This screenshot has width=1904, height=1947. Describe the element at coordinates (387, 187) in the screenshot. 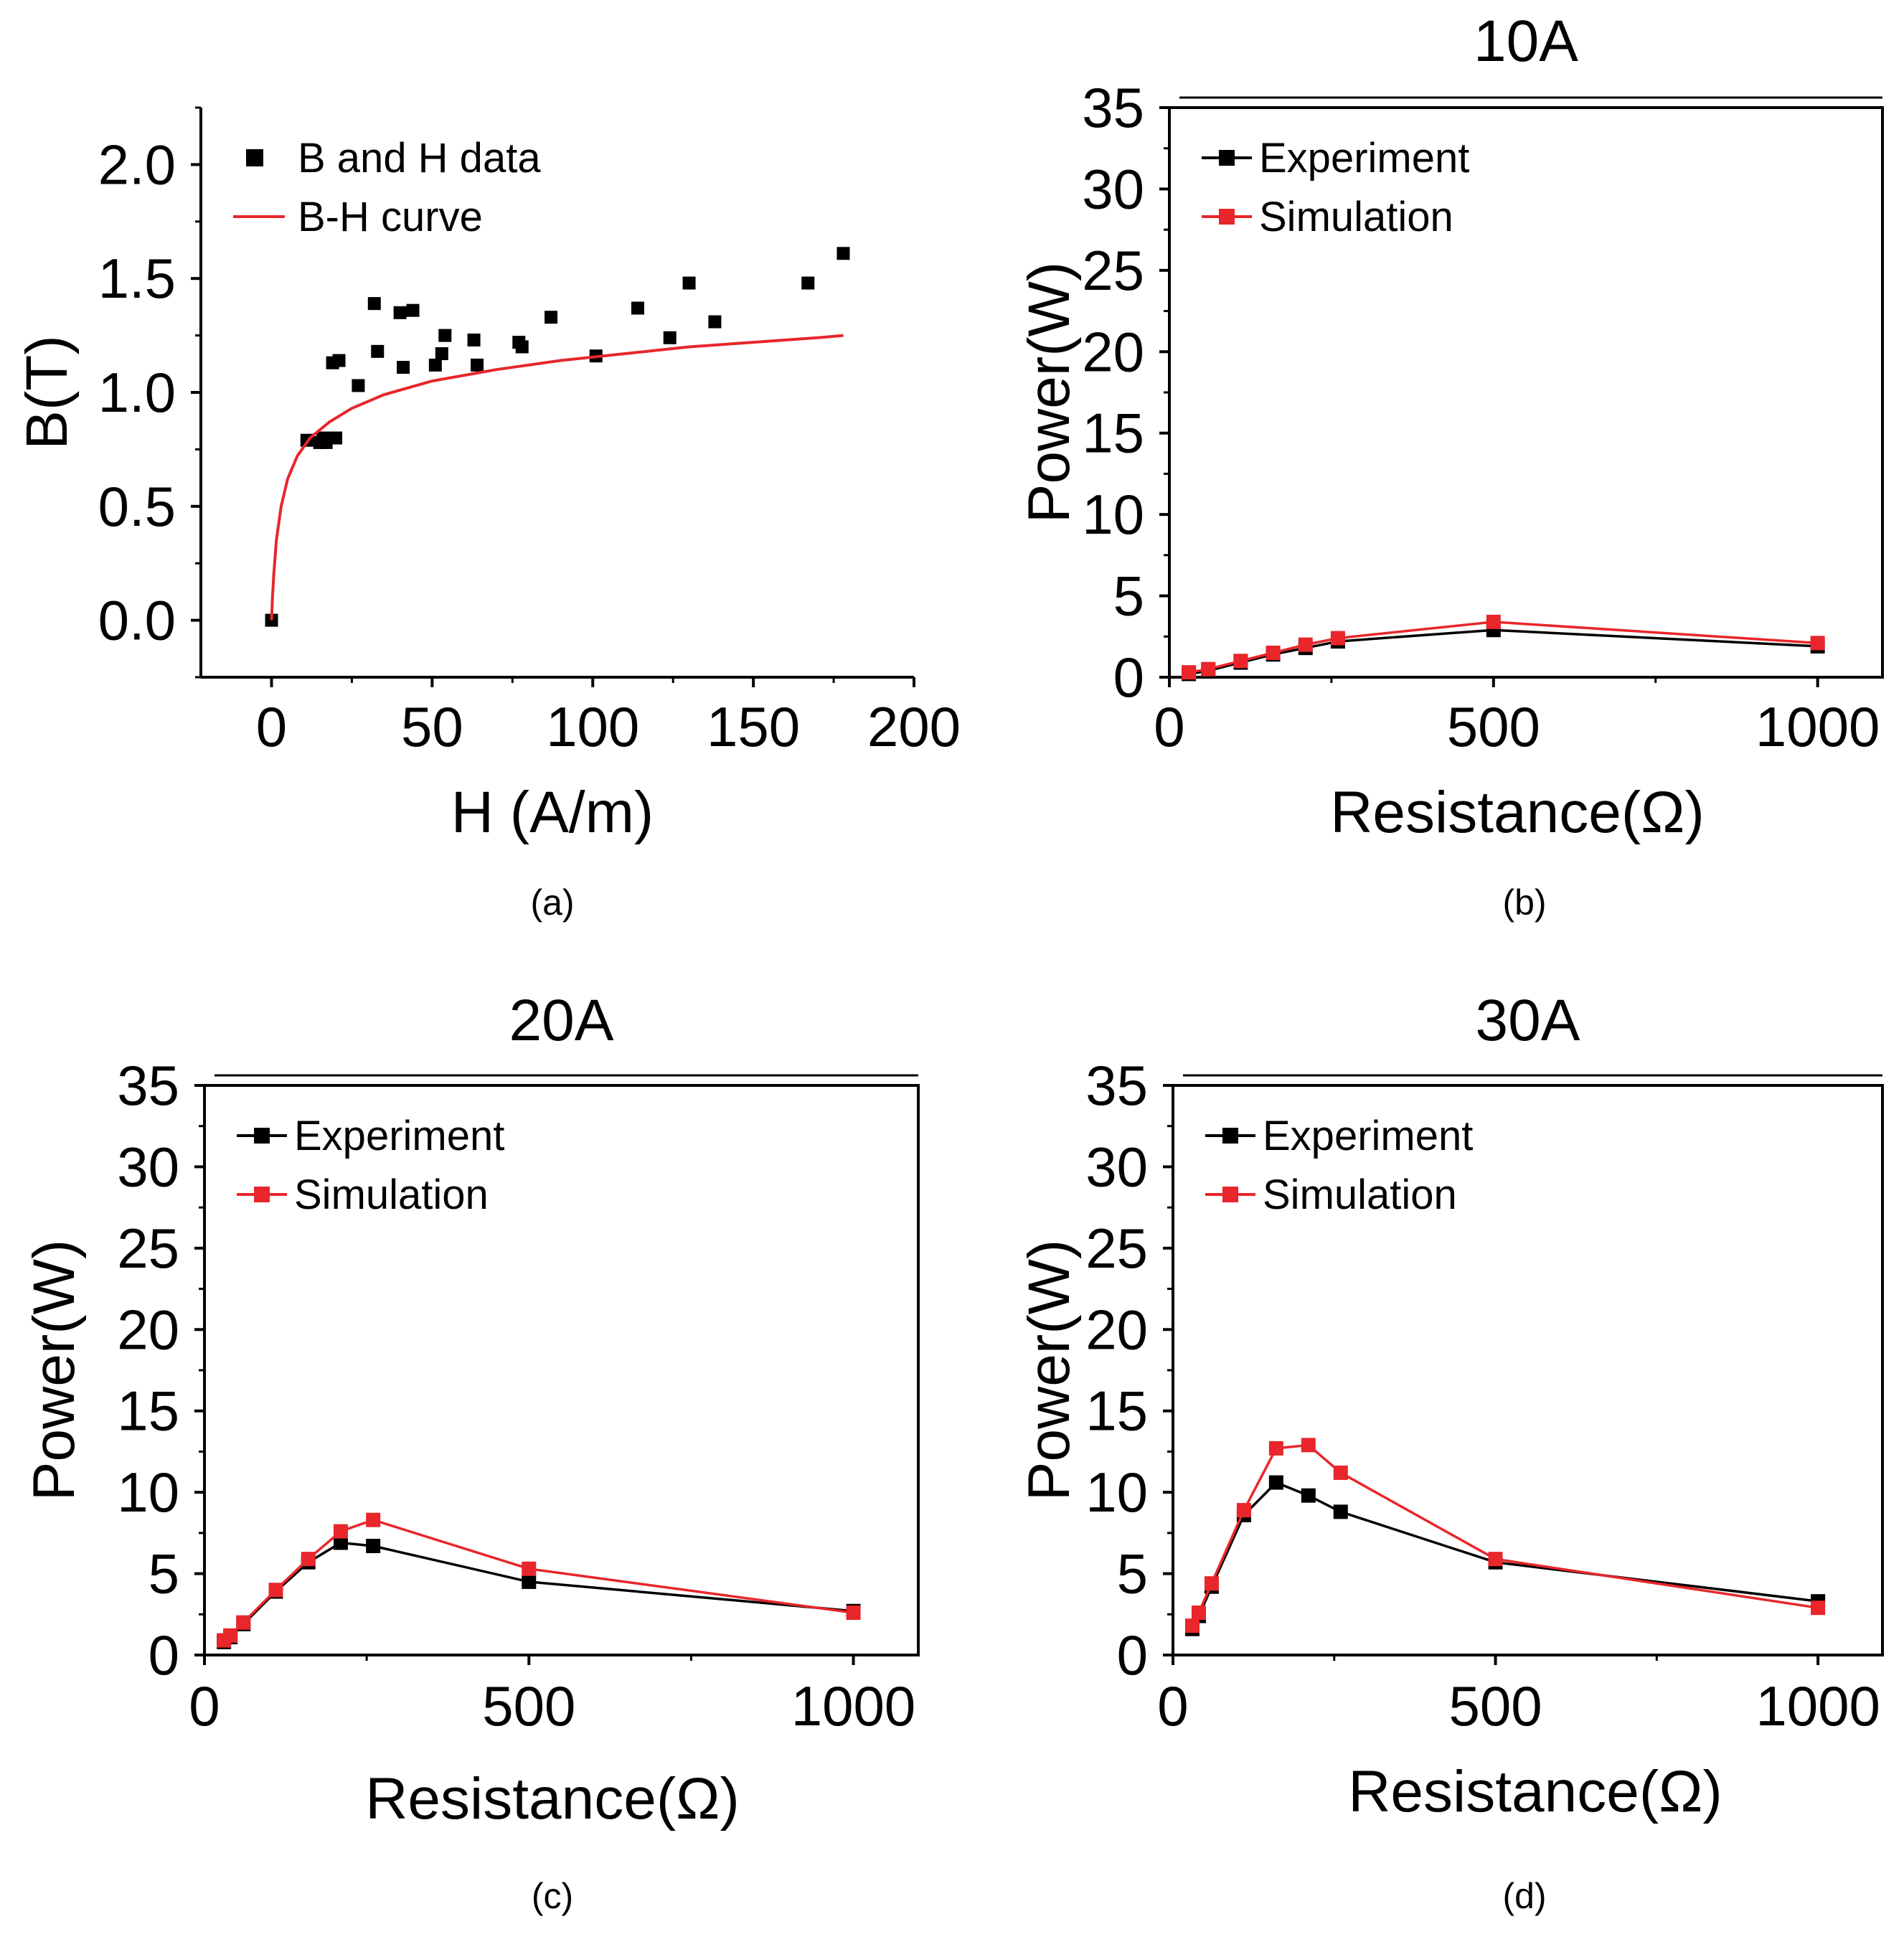

I see `legend: B and H data B-H curve` at that location.